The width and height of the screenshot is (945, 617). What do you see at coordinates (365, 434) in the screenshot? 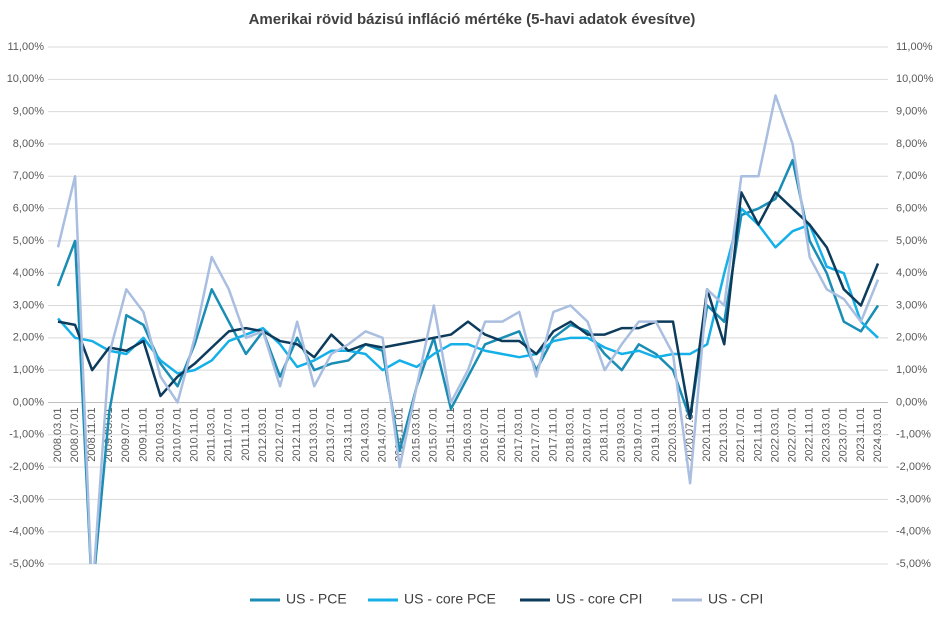
I see `x-tick-label: 2014.03.01` at bounding box center [365, 434].